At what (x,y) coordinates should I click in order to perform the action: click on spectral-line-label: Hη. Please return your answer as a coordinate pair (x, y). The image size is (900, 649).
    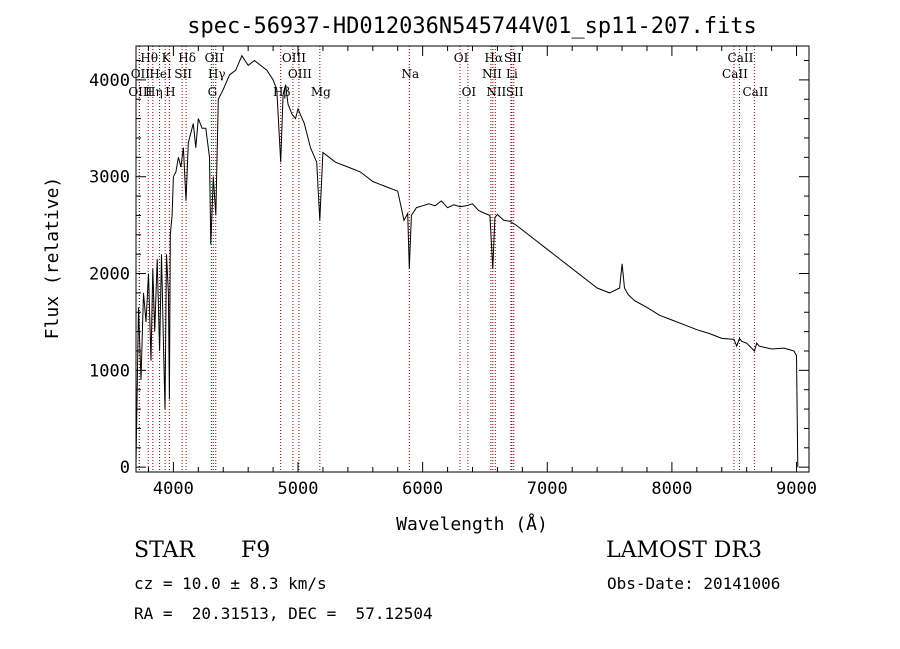
    Looking at the image, I should click on (154, 92).